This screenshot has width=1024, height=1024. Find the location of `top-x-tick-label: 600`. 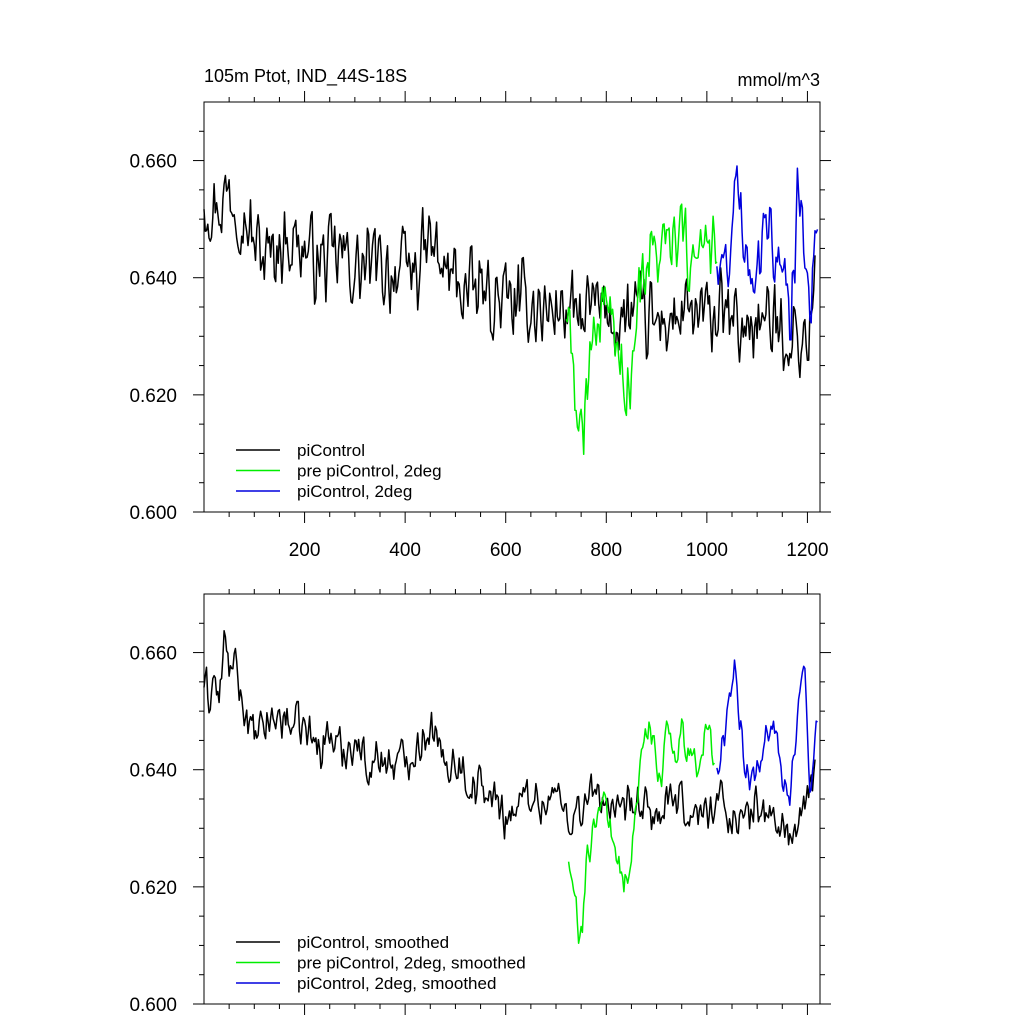

top-x-tick-label: 600 is located at coordinates (506, 550).